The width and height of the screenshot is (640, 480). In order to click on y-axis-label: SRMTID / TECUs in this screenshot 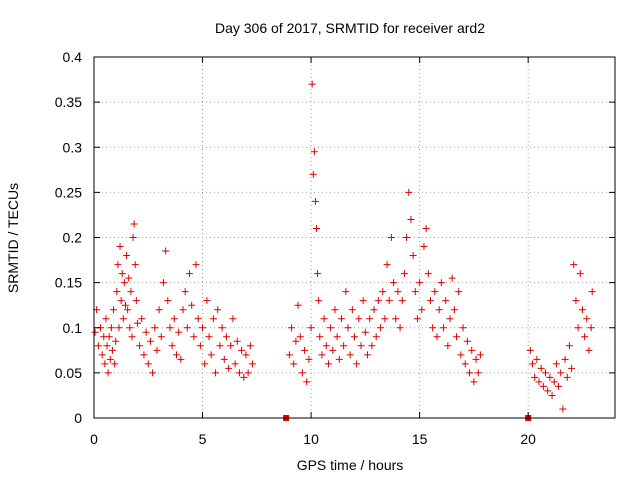, I will do `click(13, 238)`.